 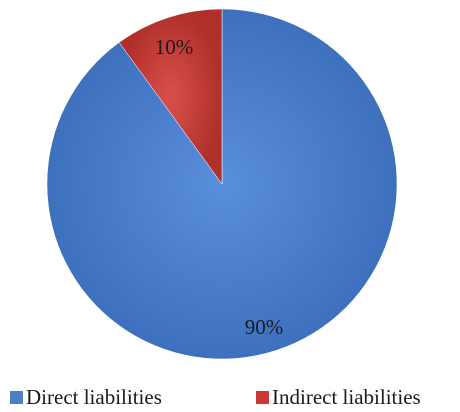 I want to click on legend: Direct liabilities Indirect liabilities, so click(x=230, y=397).